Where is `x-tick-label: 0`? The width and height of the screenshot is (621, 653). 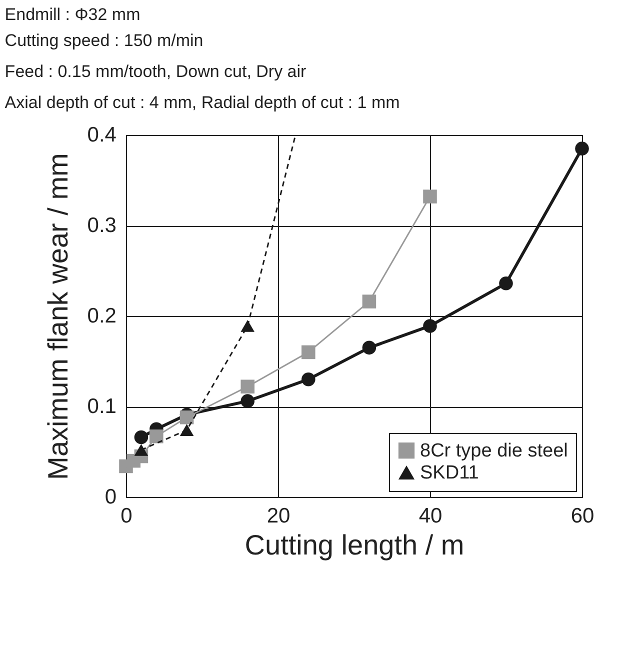 x-tick-label: 0 is located at coordinates (126, 516).